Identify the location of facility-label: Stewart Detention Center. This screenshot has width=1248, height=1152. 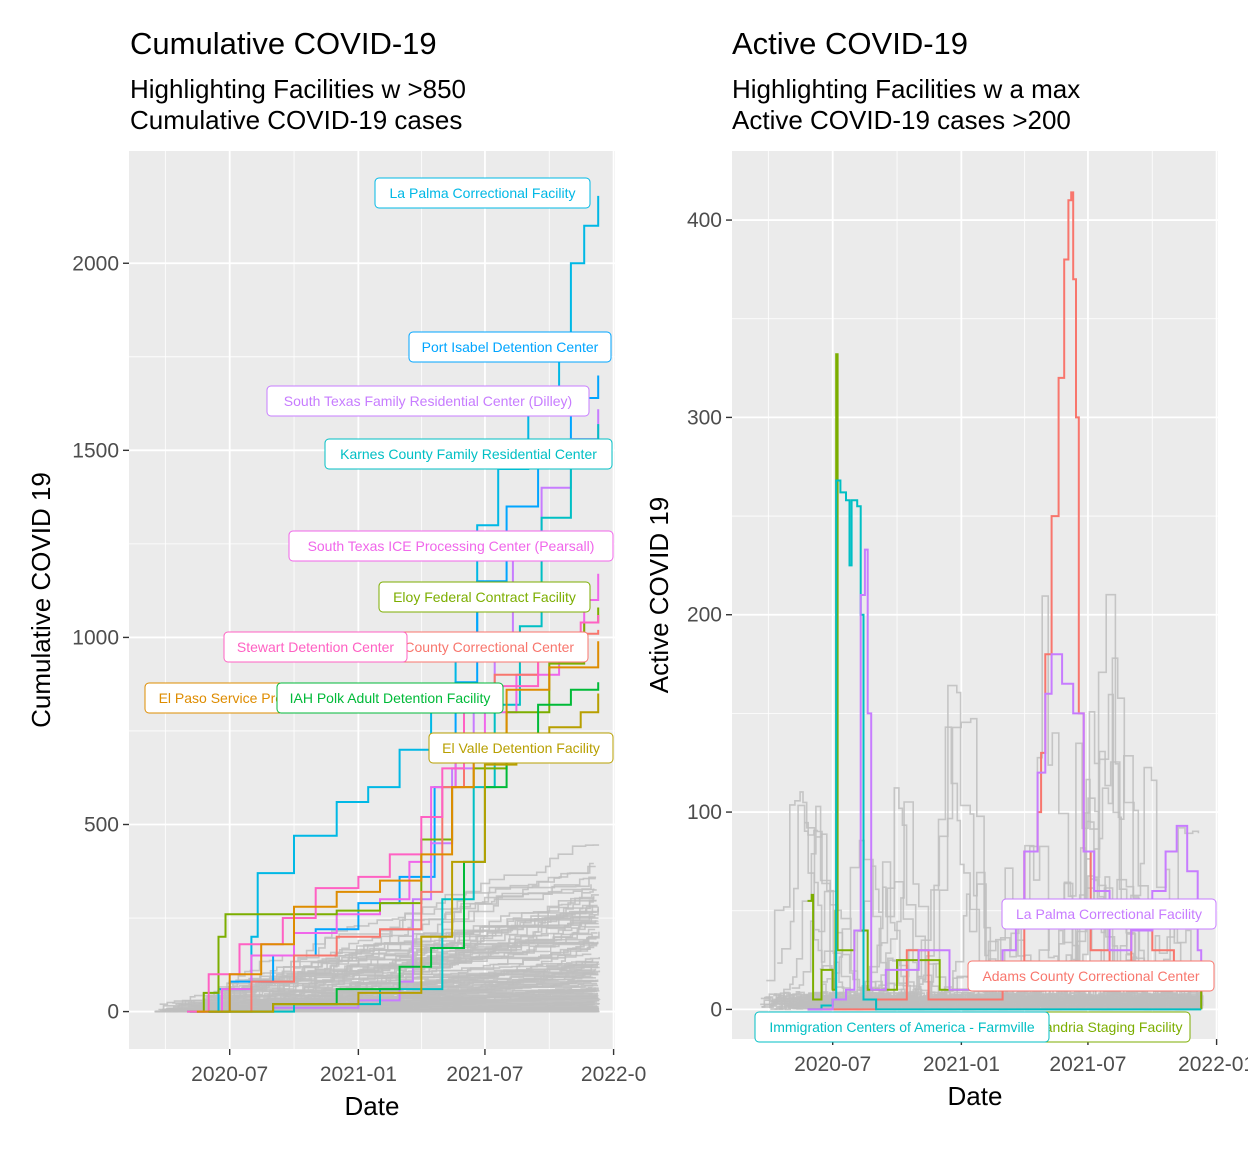
(315, 647).